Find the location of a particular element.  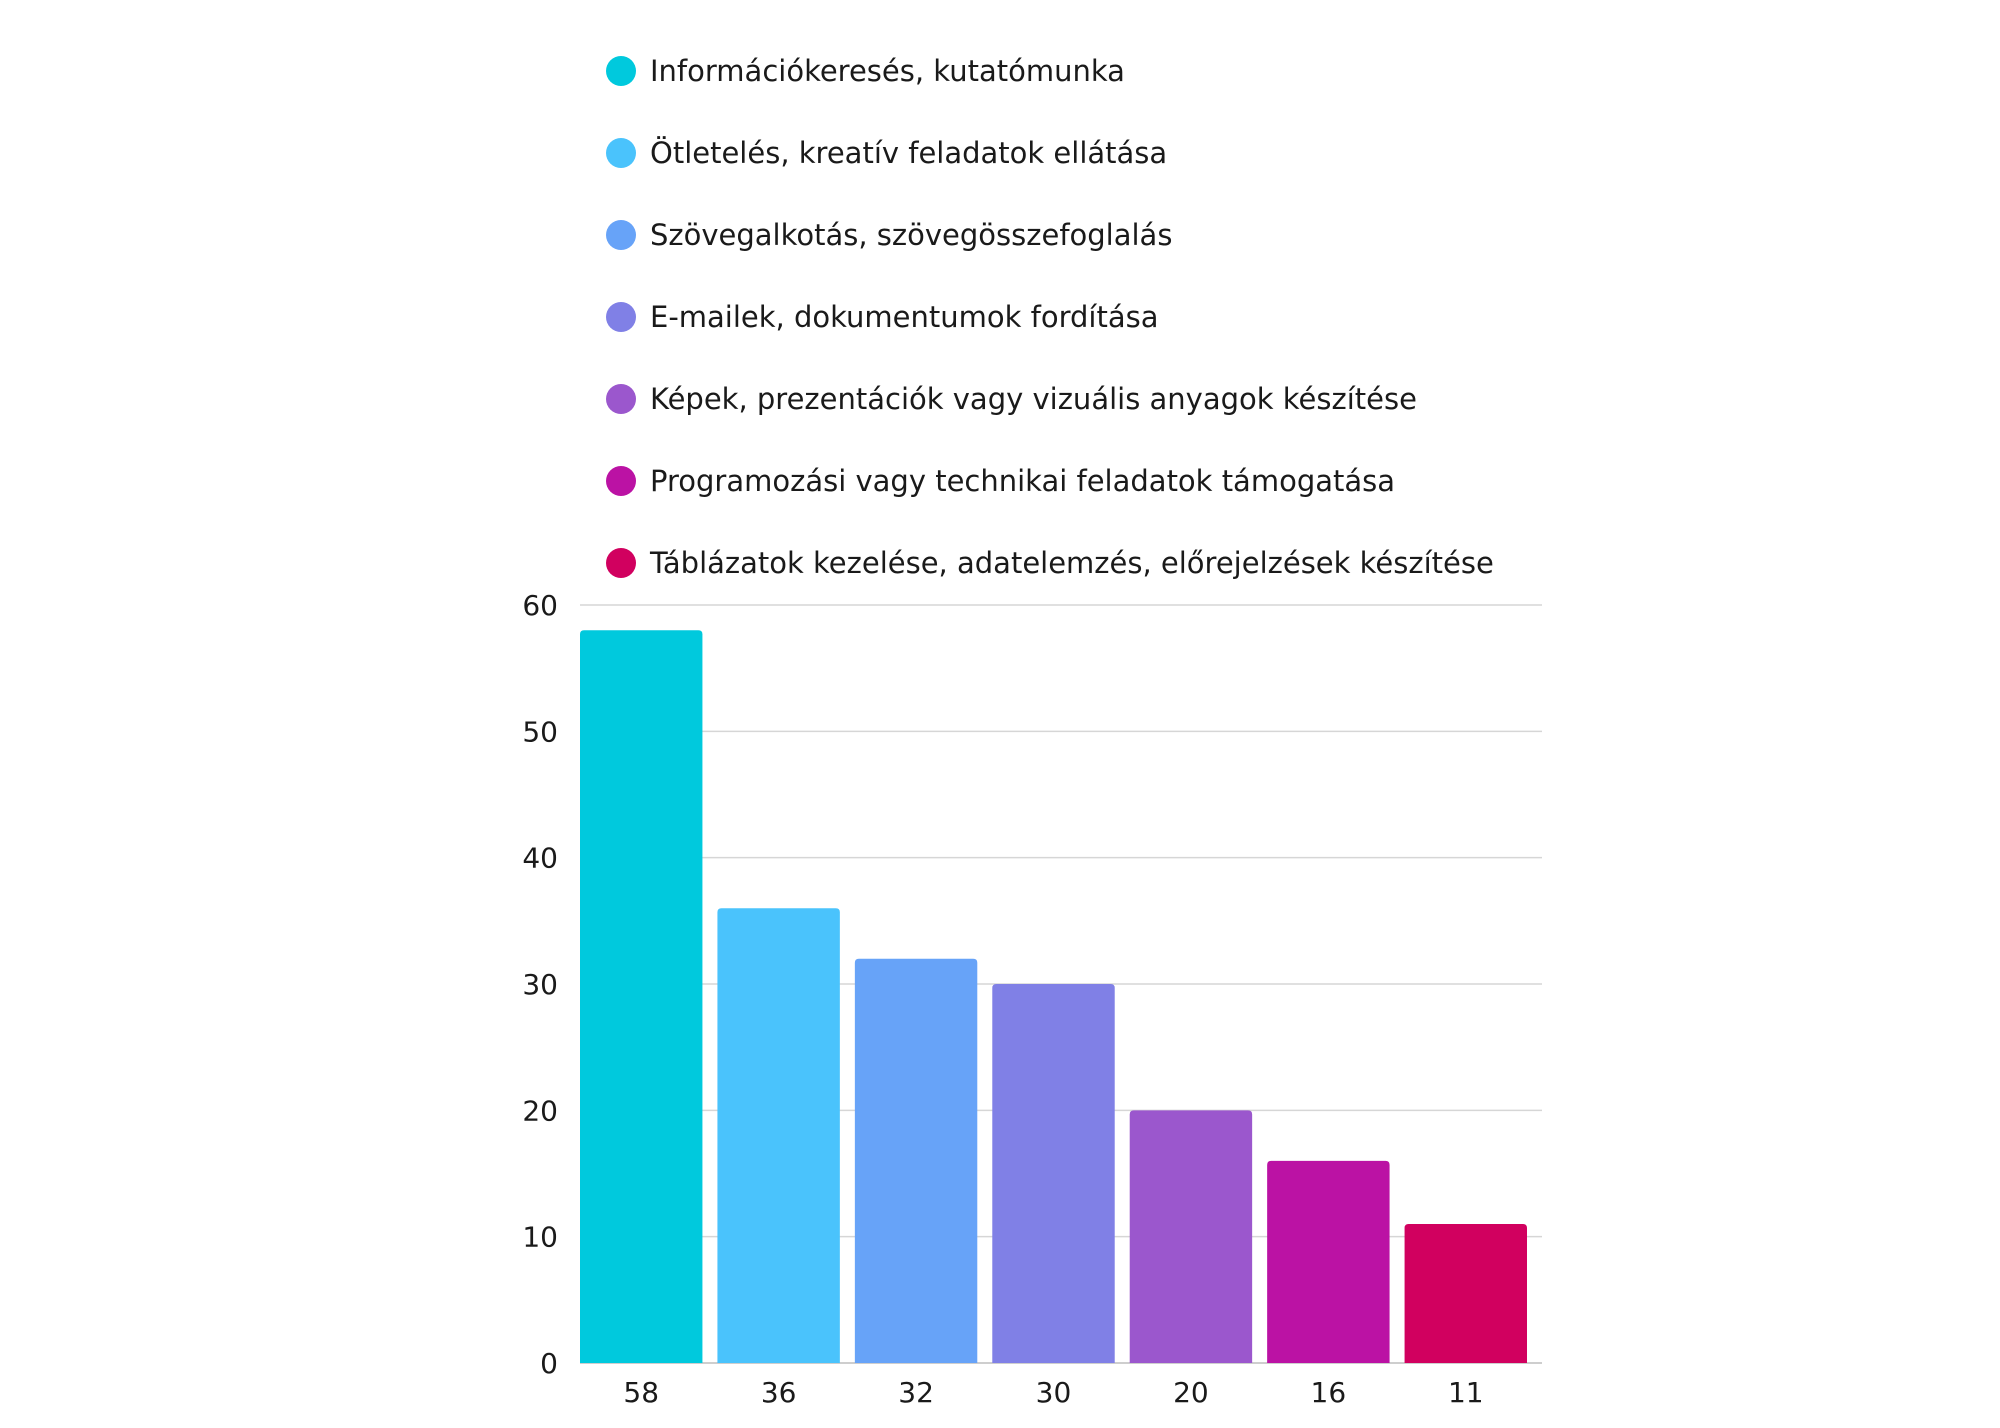

x-tick-label: 30 is located at coordinates (1054, 1392).